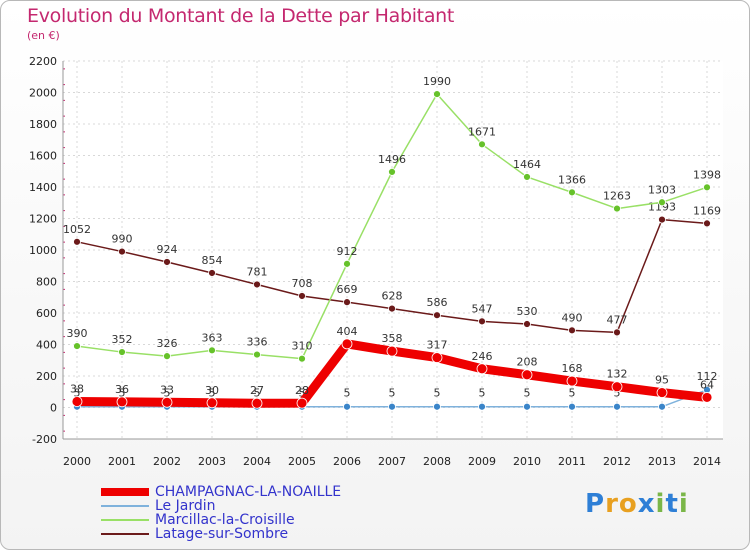 The image size is (750, 550). What do you see at coordinates (43, 156) in the screenshot?
I see `y-tick-label: 1600` at bounding box center [43, 156].